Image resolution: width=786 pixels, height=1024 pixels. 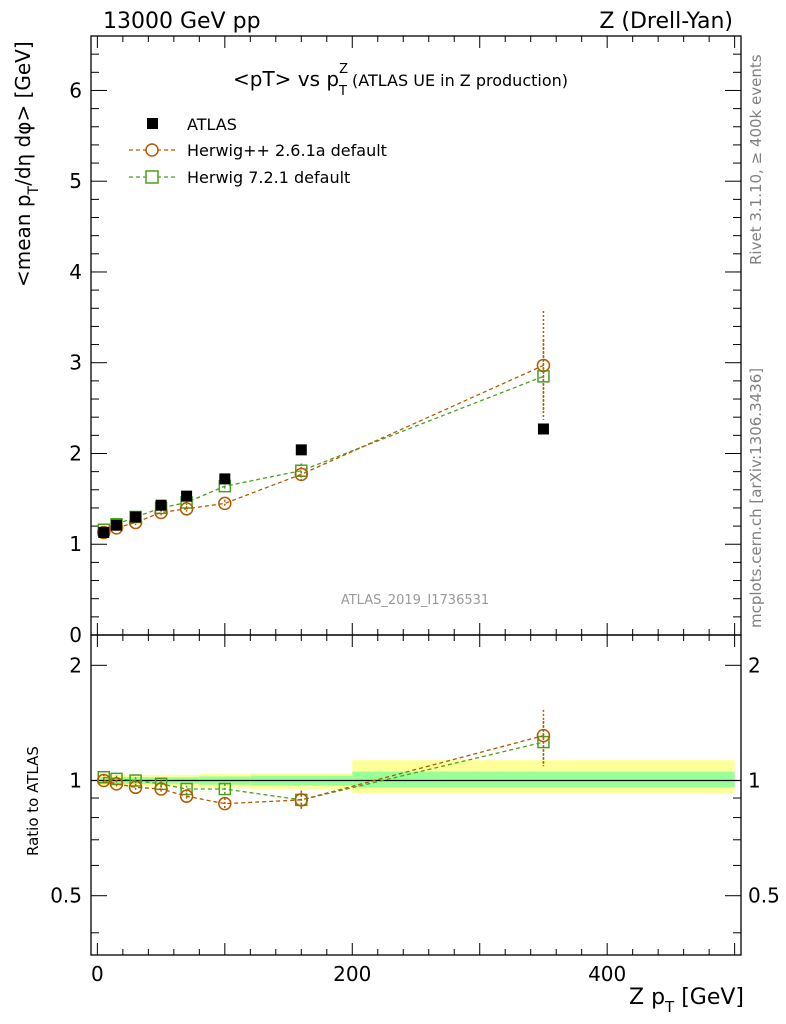 What do you see at coordinates (212, 124) in the screenshot?
I see `legend-label-atlas: ATLAS` at bounding box center [212, 124].